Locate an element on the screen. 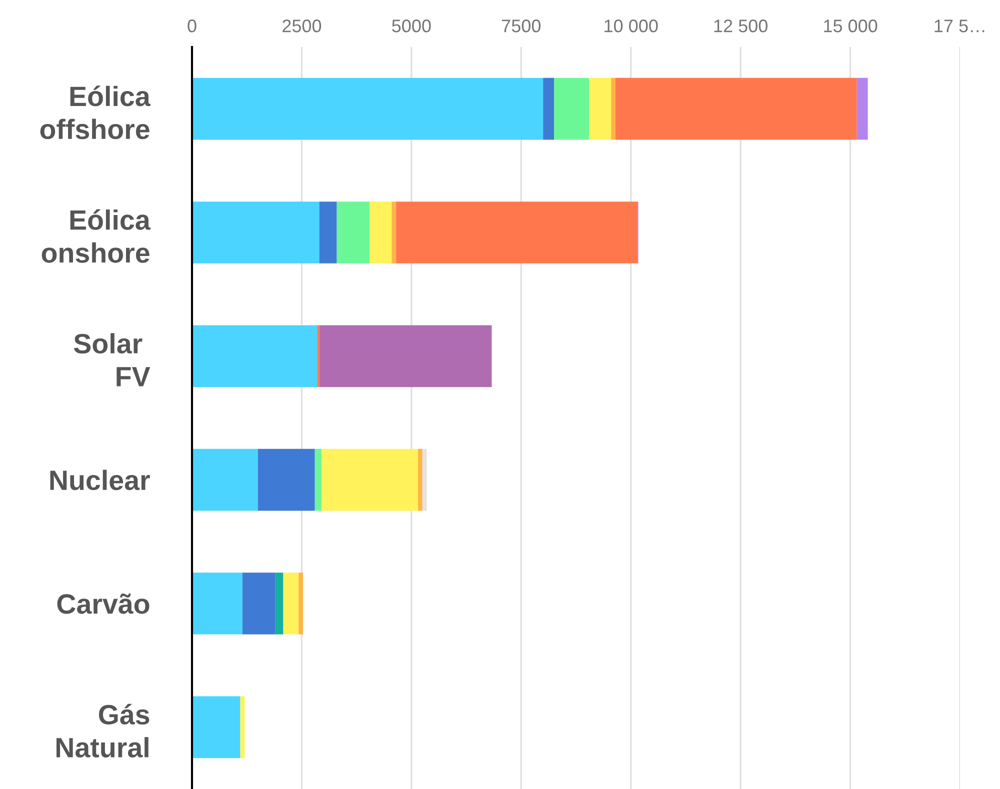 The width and height of the screenshot is (1000, 789). x-tick-label: 10 000 is located at coordinates (631, 26).